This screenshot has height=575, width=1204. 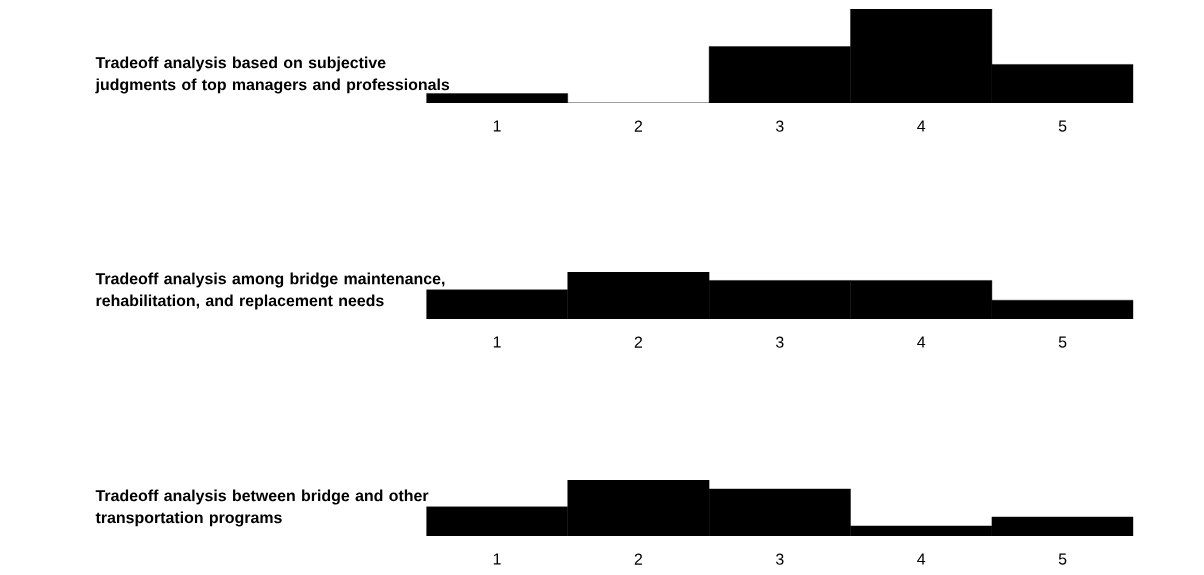 I want to click on text: Tradeoff analysis based on subjective judgments of top managers and professionals, so click(x=272, y=75).